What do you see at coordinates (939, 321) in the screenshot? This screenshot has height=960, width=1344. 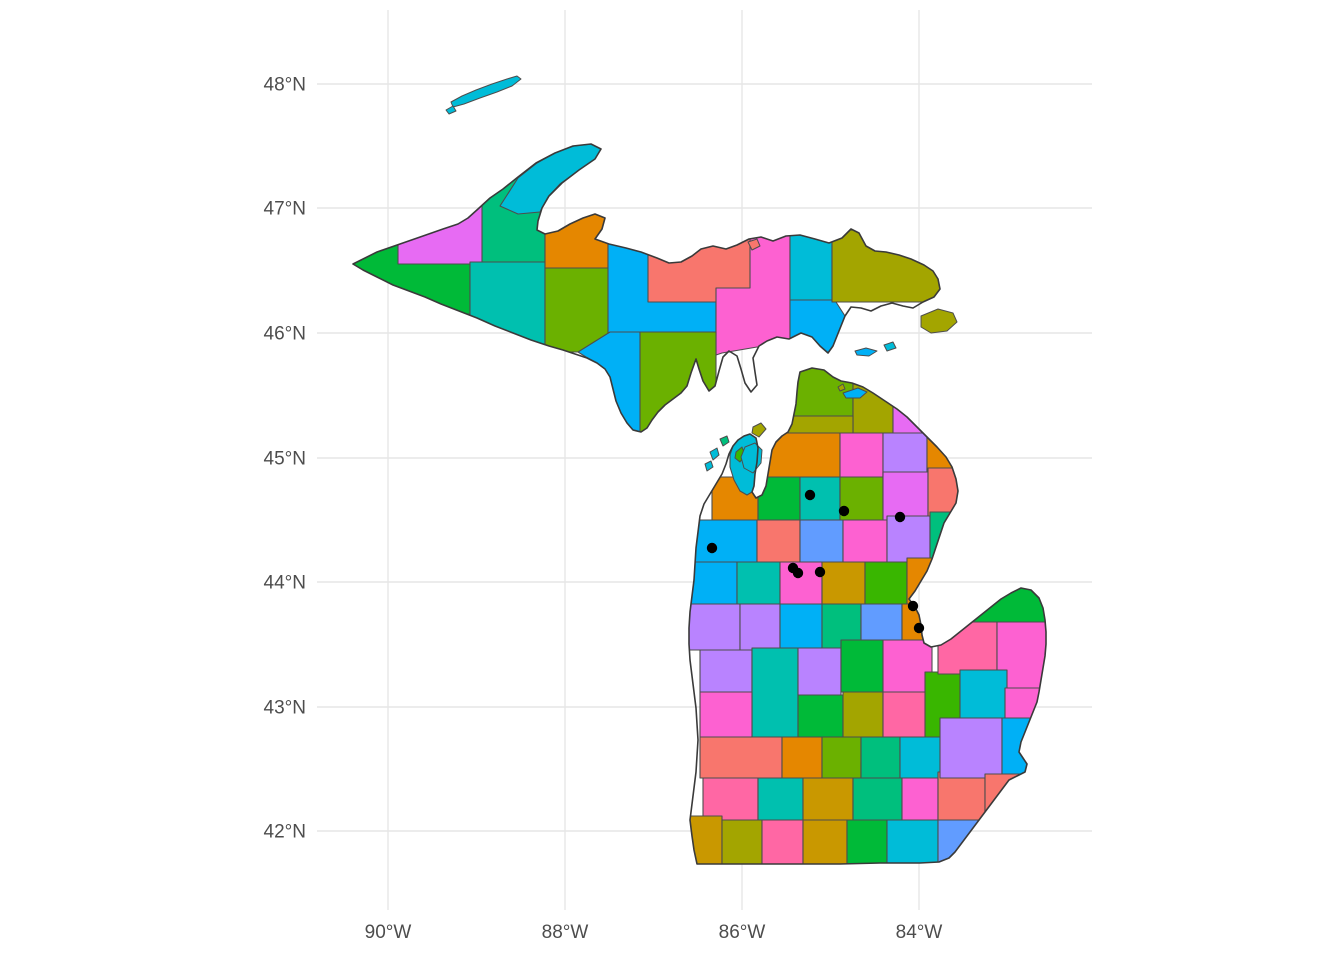 I see `drummond-island-island-shape` at bounding box center [939, 321].